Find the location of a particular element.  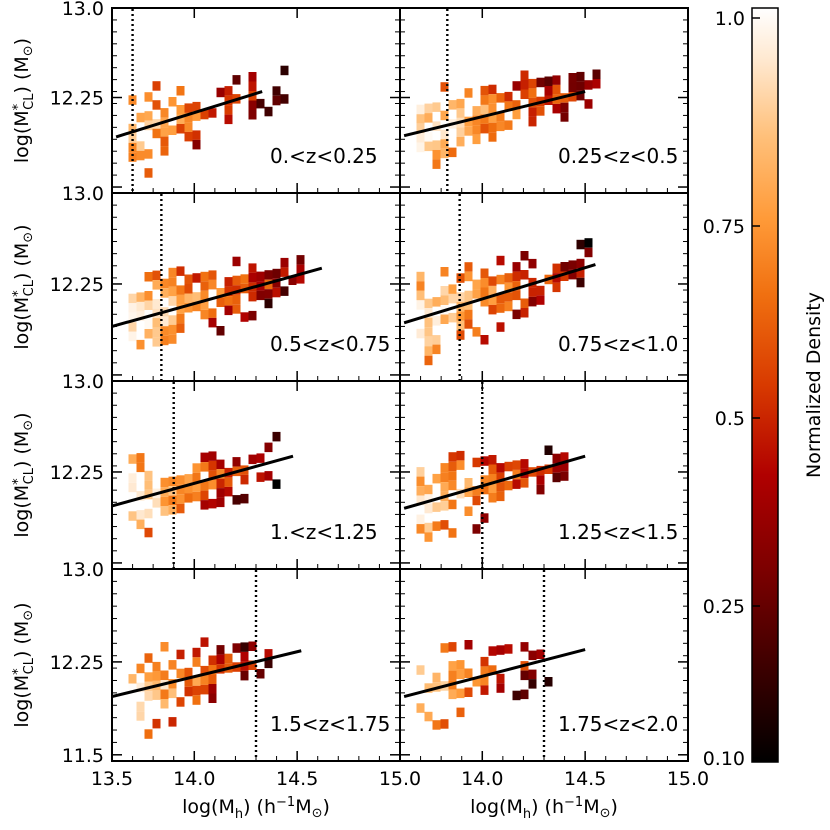

panel-5: 1.<z<1.25 is located at coordinates (256, 475).